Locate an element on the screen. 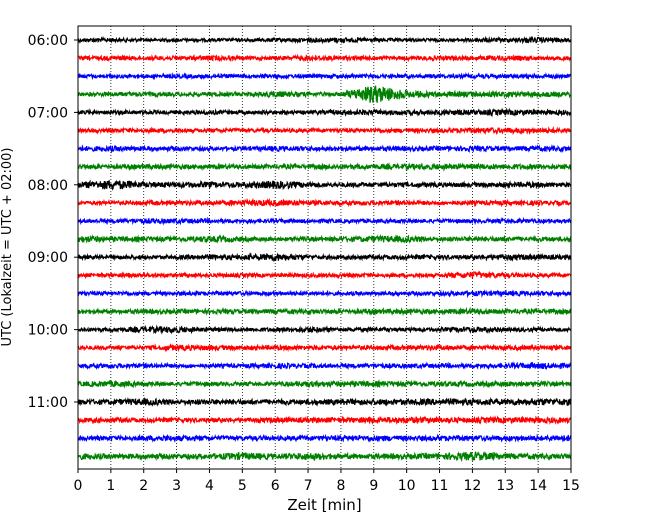 The height and width of the screenshot is (520, 650). y-axis-label: UTC (Lokalzeit = UTC + 02:00) is located at coordinates (7, 247).